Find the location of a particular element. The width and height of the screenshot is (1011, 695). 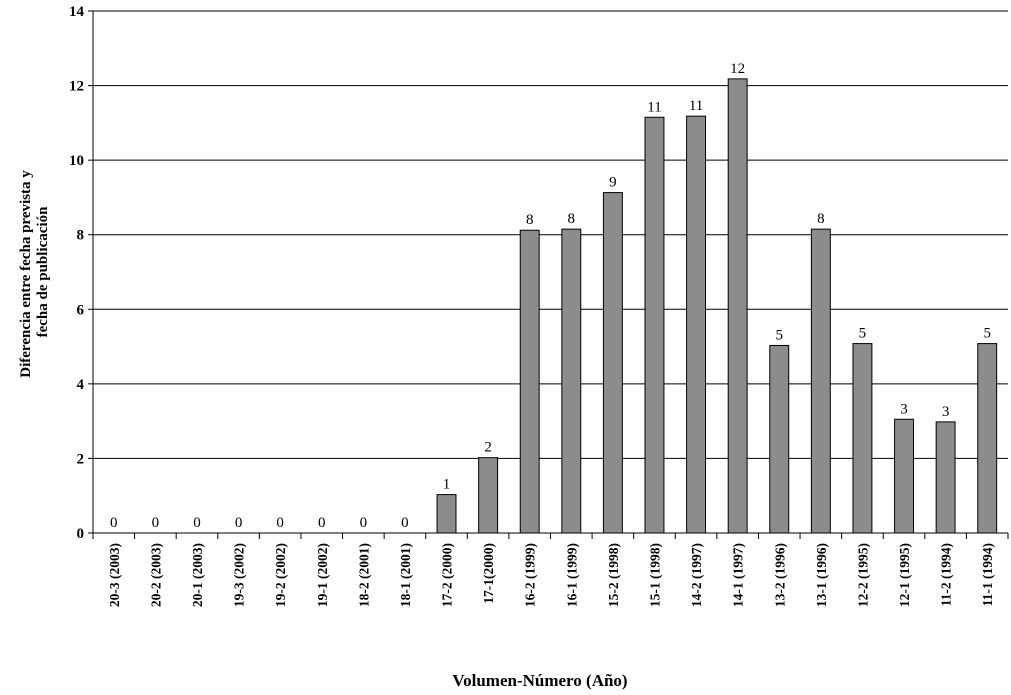

y-axis-title-line-1: Diferencia entre fecha prevista y is located at coordinates (26, 274).